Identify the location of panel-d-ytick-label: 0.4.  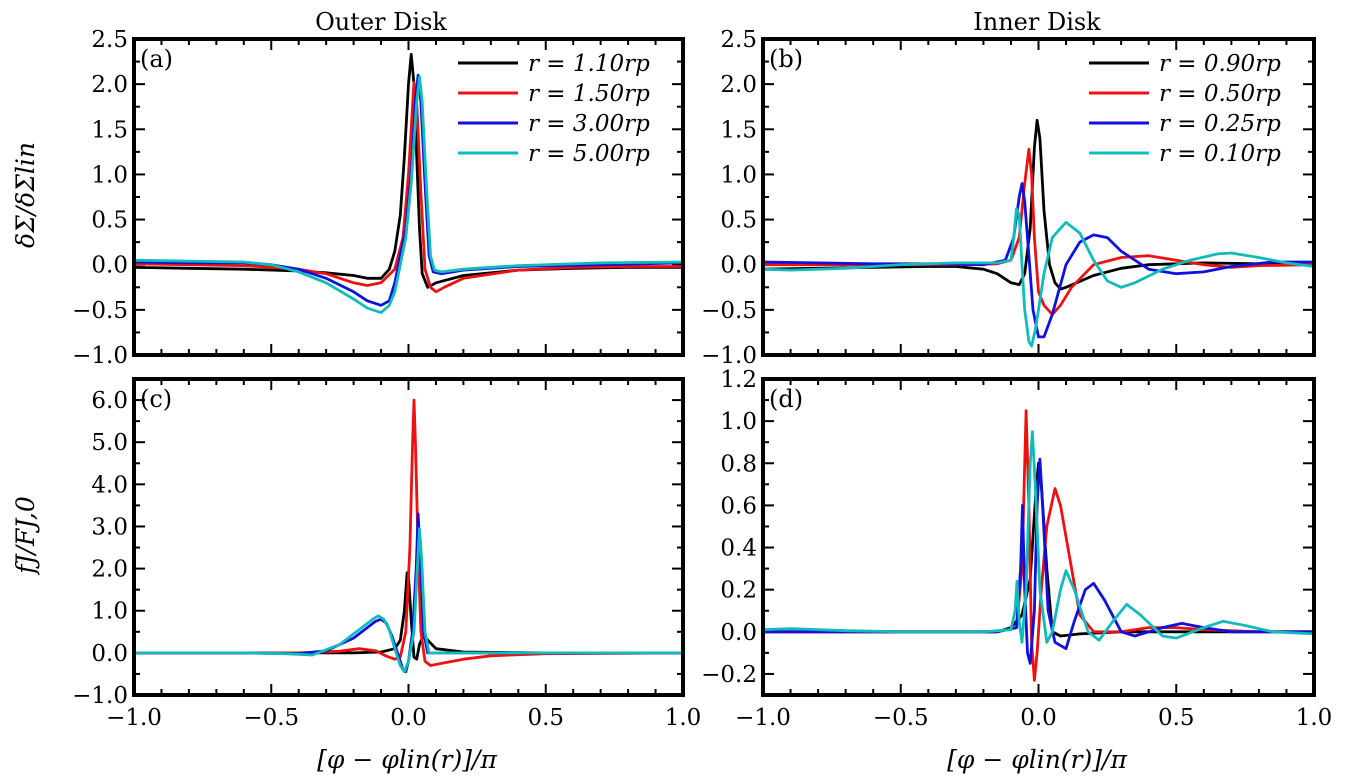
(738, 549).